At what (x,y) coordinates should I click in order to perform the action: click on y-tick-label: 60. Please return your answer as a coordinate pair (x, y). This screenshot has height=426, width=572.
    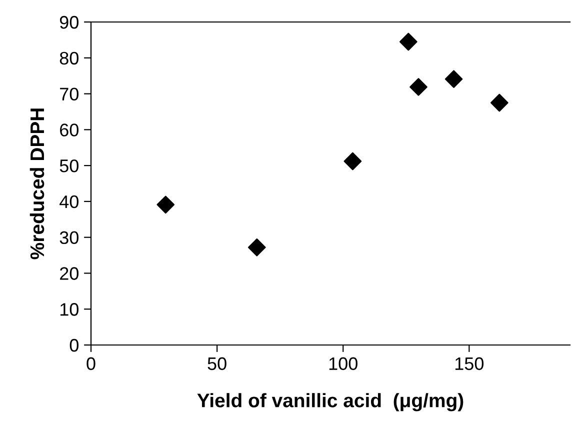
    Looking at the image, I should click on (69, 130).